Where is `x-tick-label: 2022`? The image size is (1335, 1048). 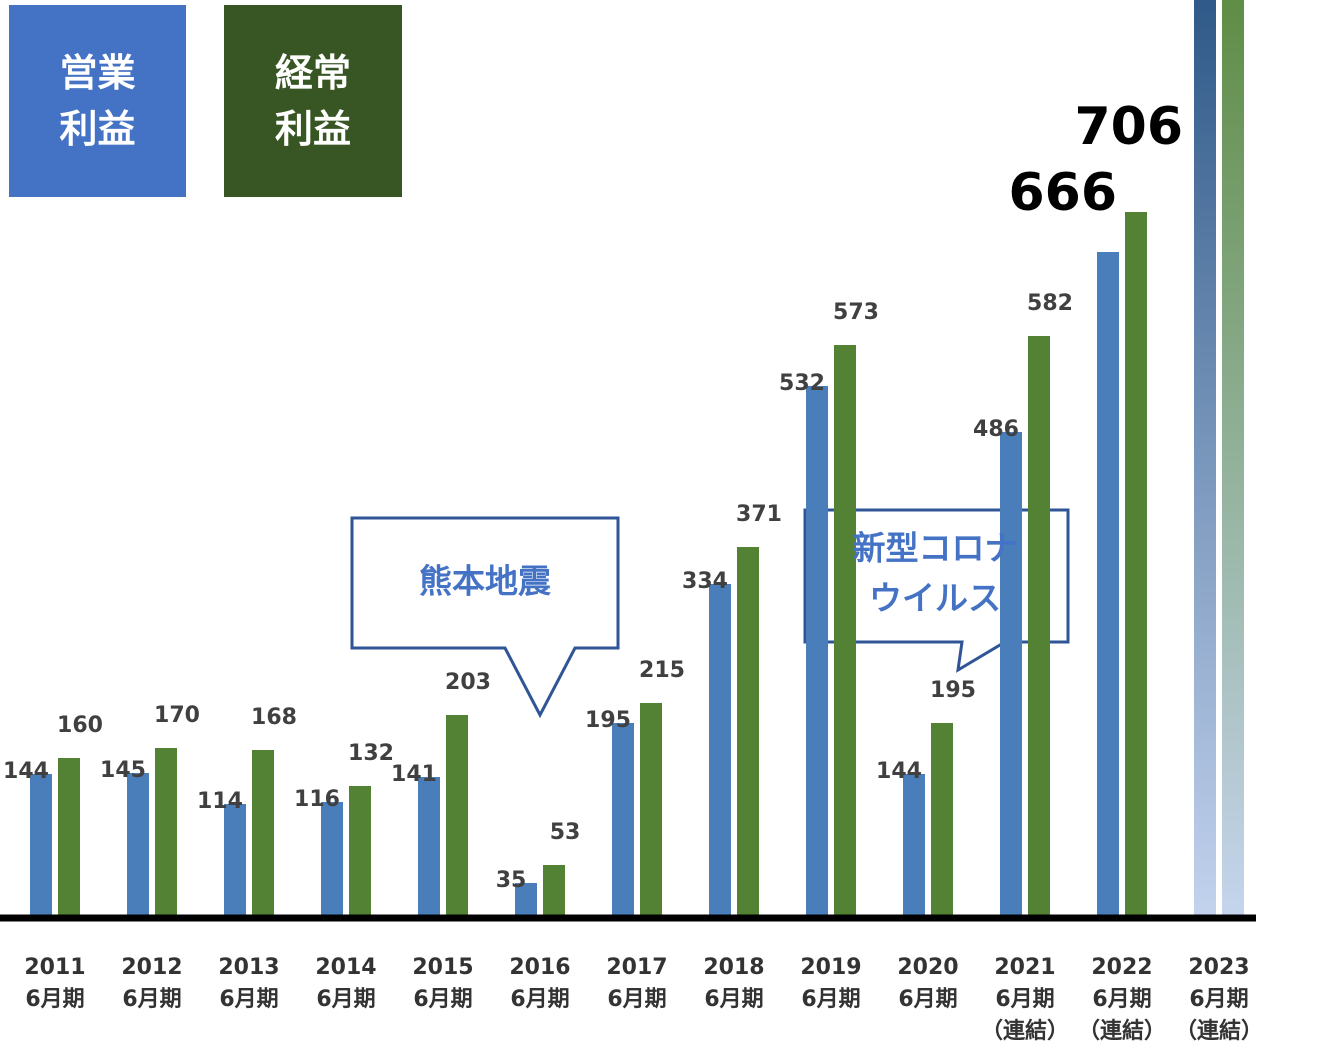 x-tick-label: 2022 is located at coordinates (1121, 967).